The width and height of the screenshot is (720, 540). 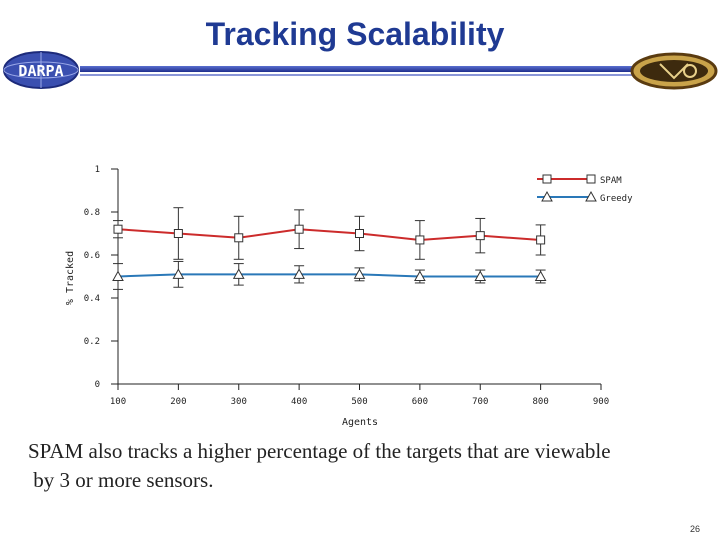 What do you see at coordinates (420, 402) in the screenshot?
I see `x-tick-label: 600` at bounding box center [420, 402].